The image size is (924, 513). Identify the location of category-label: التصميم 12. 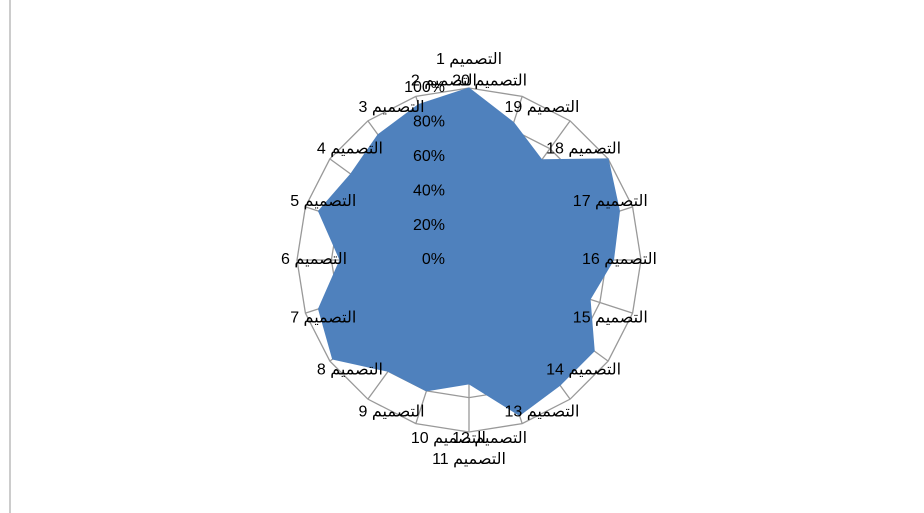
(489, 438).